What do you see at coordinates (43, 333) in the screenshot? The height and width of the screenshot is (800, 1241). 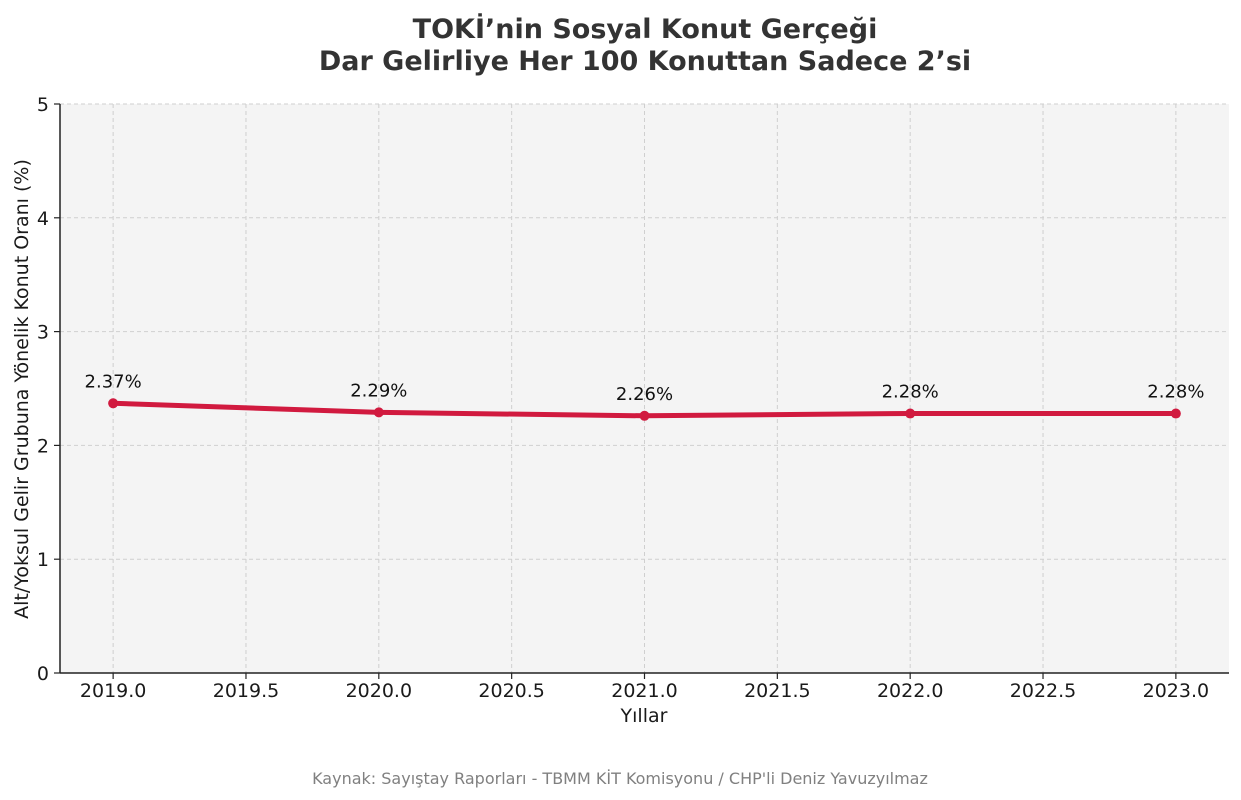 I see `y-tick-label-3: 3` at bounding box center [43, 333].